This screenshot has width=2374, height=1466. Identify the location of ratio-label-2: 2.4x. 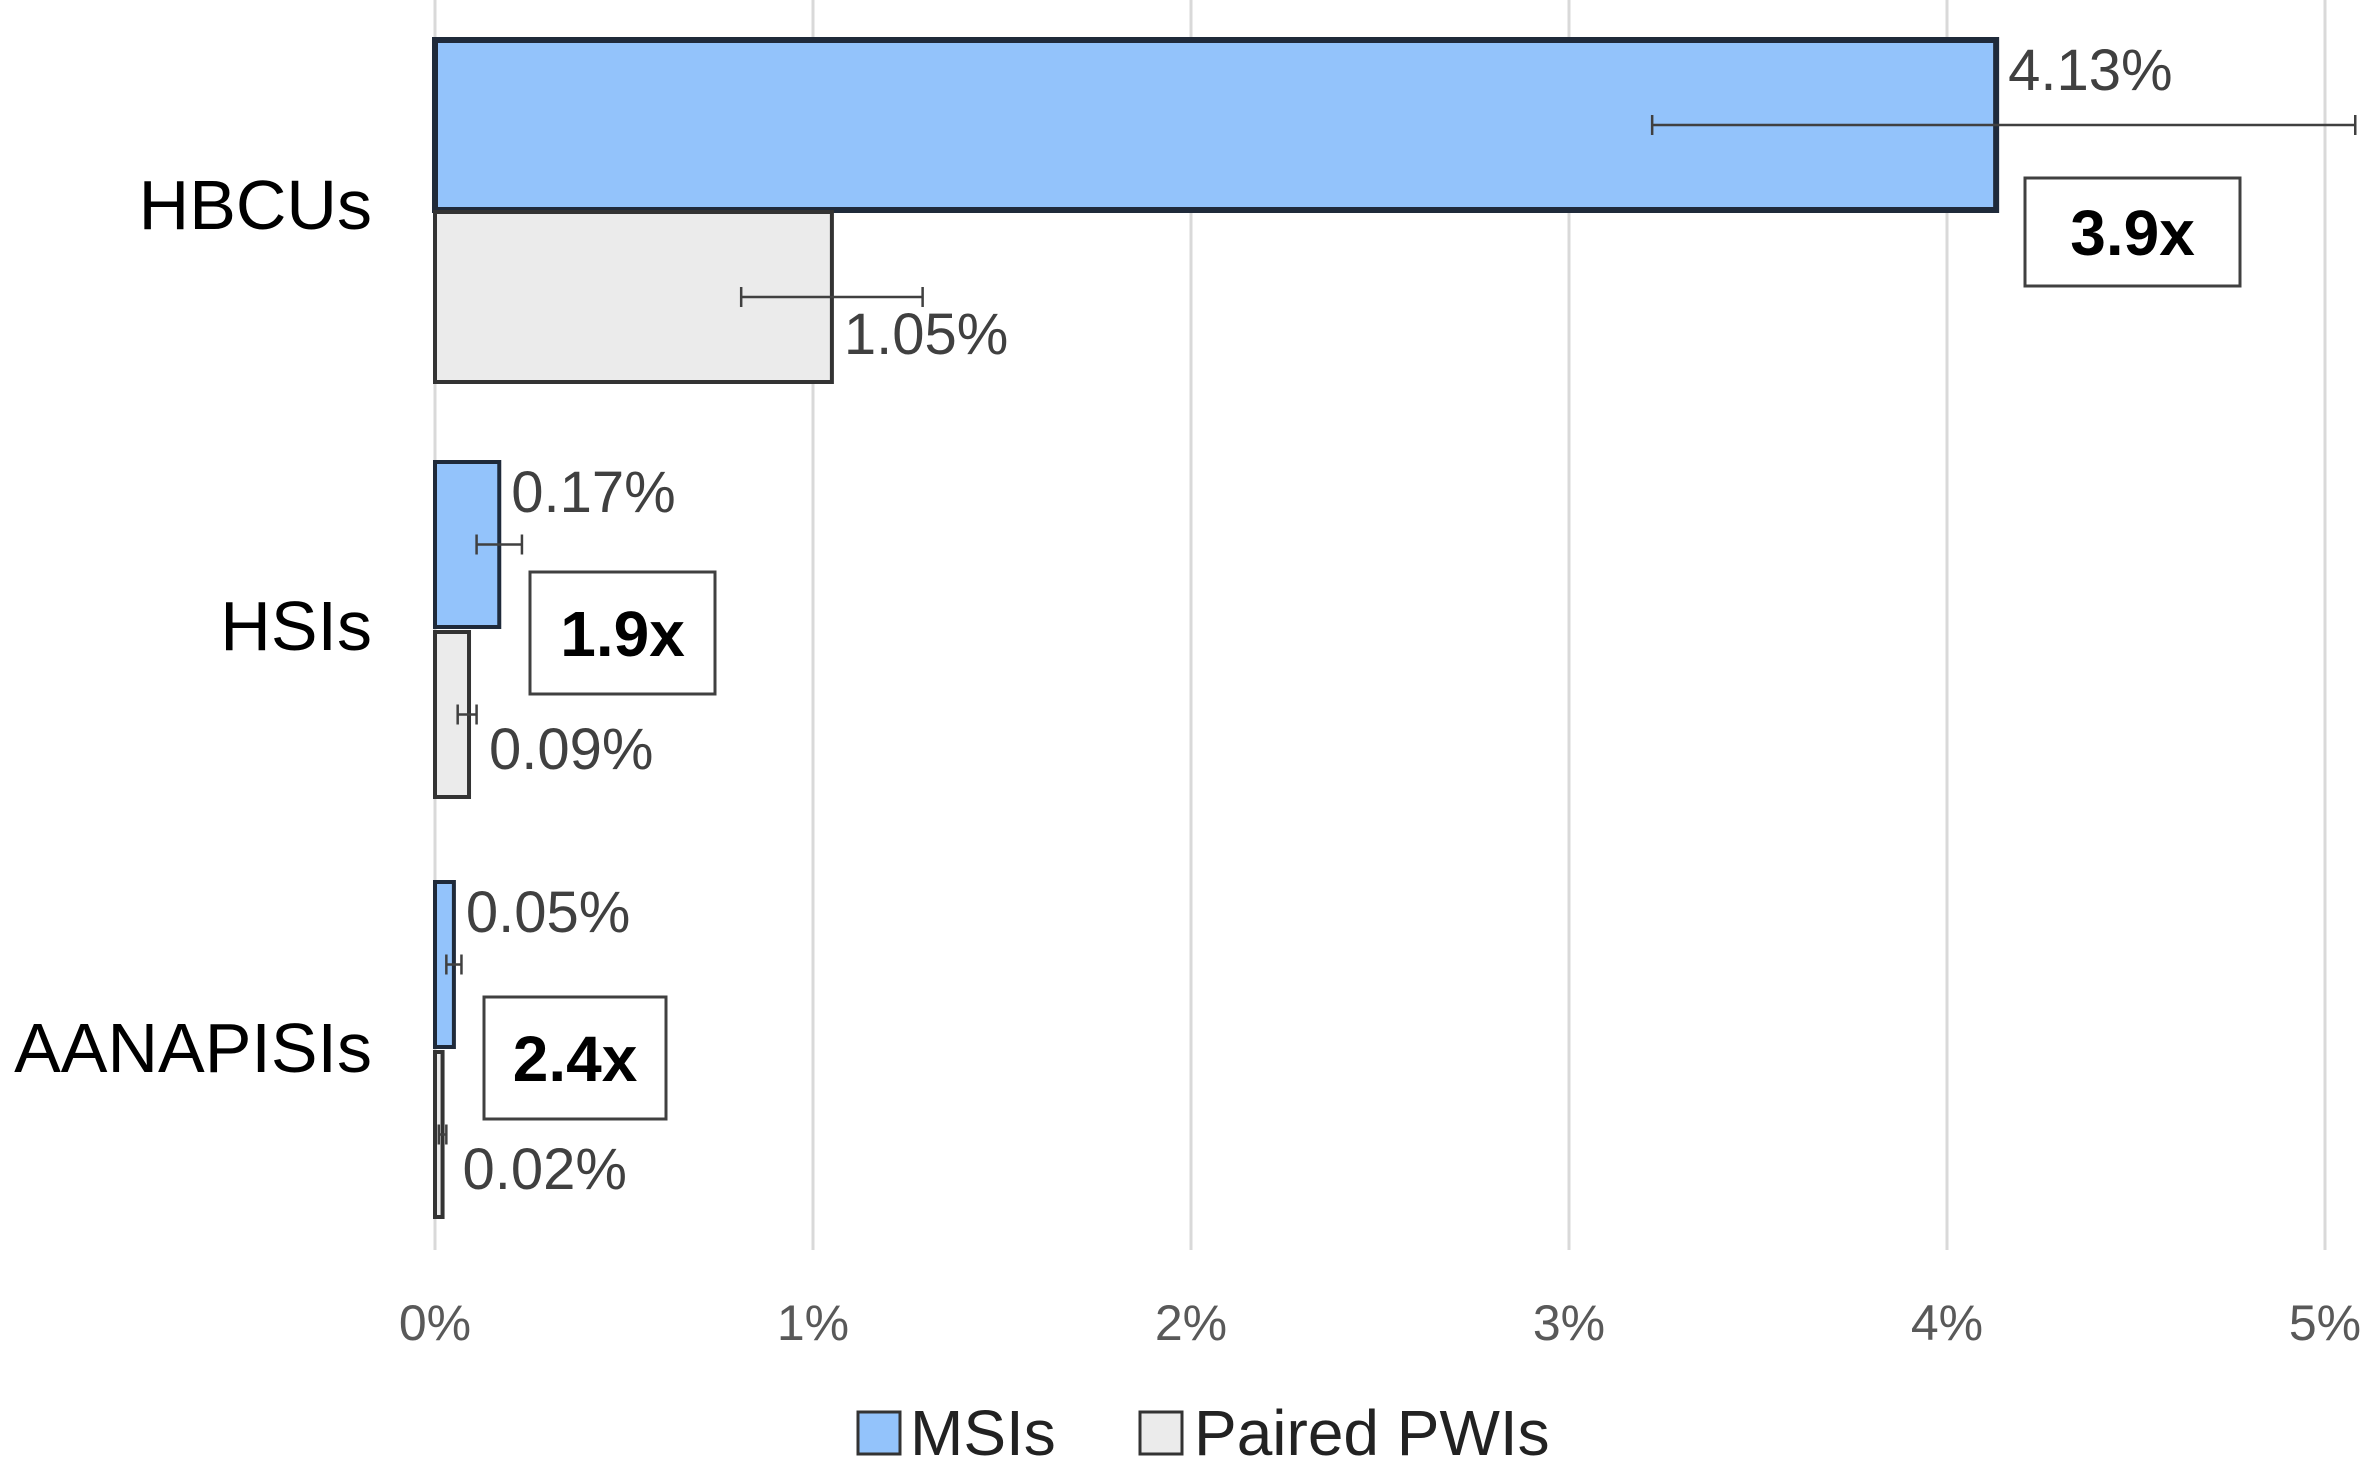
(575, 1059).